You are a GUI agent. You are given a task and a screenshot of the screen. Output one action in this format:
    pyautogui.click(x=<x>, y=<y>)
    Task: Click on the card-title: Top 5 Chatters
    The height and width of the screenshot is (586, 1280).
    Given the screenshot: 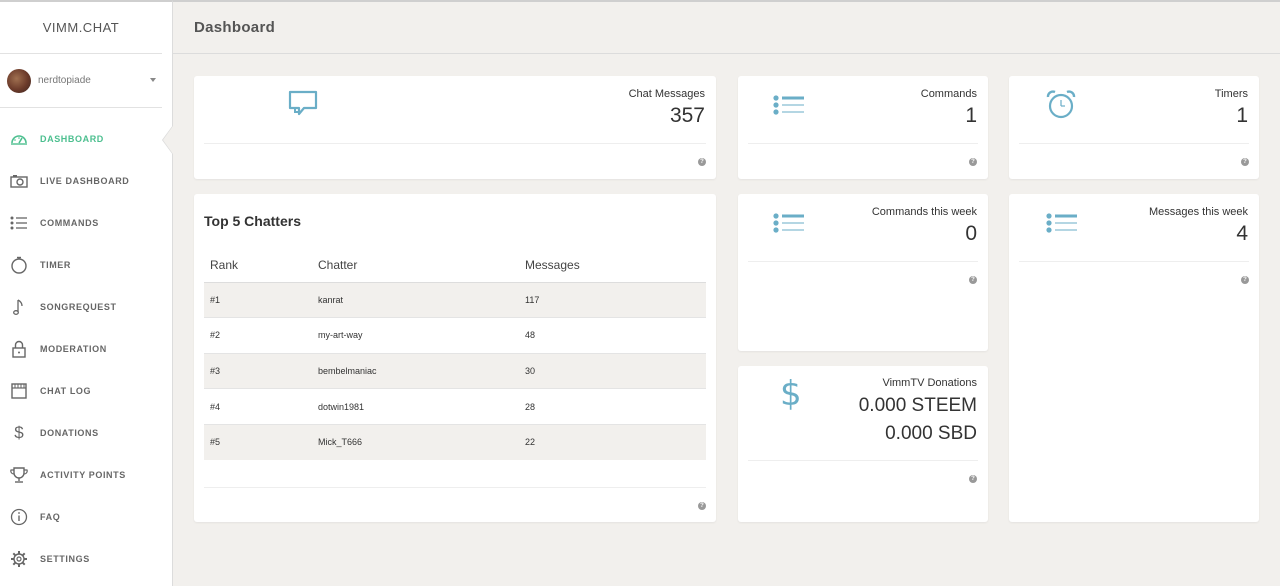 What is the action you would take?
    pyautogui.click(x=252, y=221)
    